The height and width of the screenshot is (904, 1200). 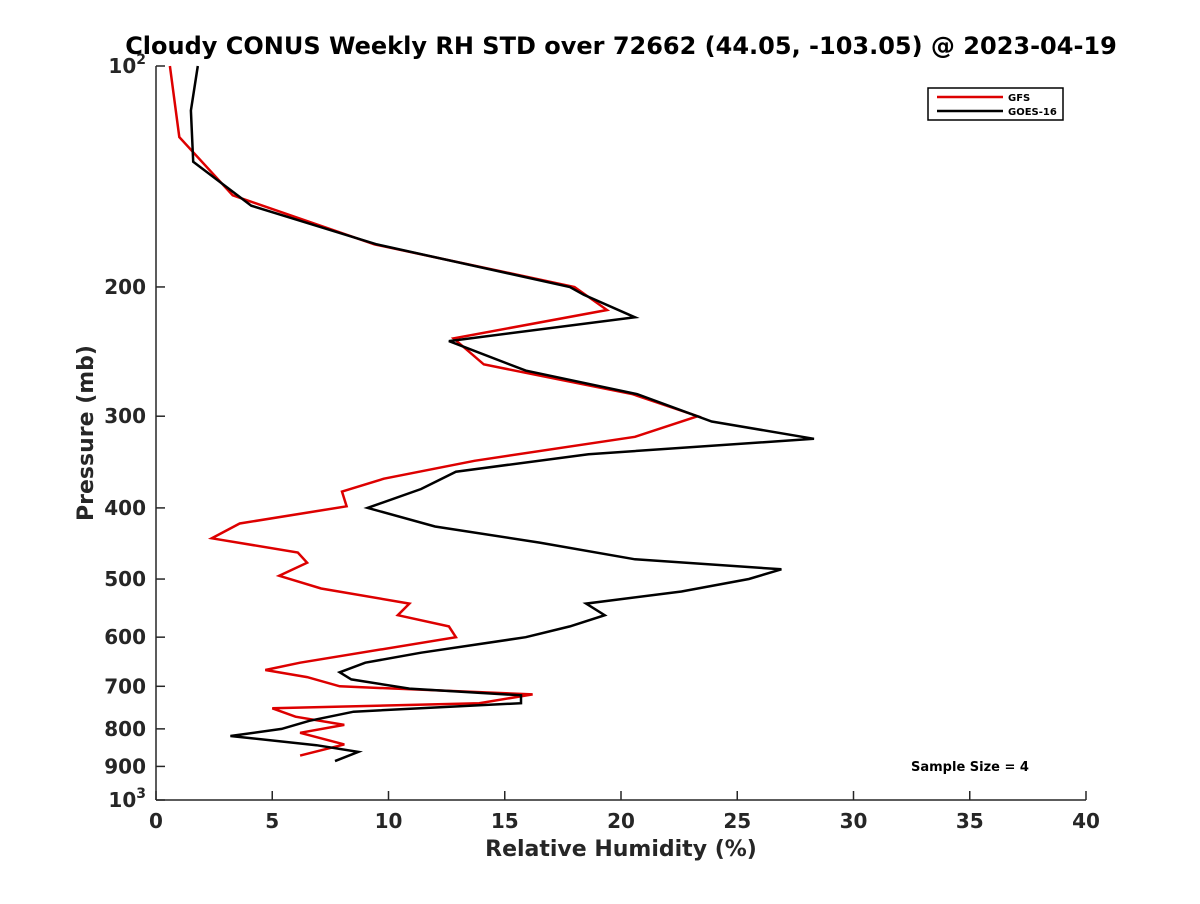 I want to click on y-tick-label: 900, so click(x=125, y=766).